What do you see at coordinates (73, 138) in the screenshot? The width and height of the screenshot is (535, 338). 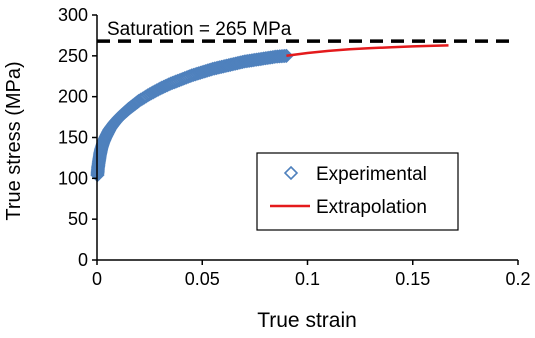 I see `y-tick-label: 150` at bounding box center [73, 138].